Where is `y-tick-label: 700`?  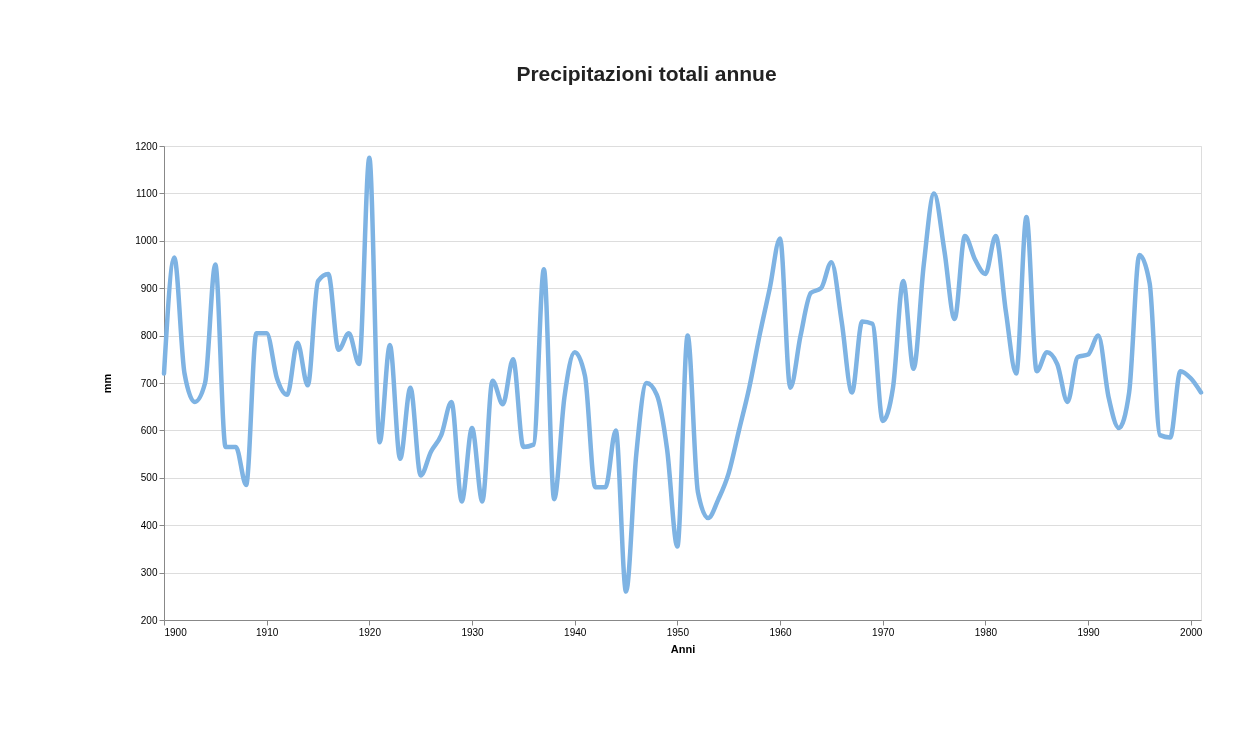 y-tick-label: 700 is located at coordinates (149, 383).